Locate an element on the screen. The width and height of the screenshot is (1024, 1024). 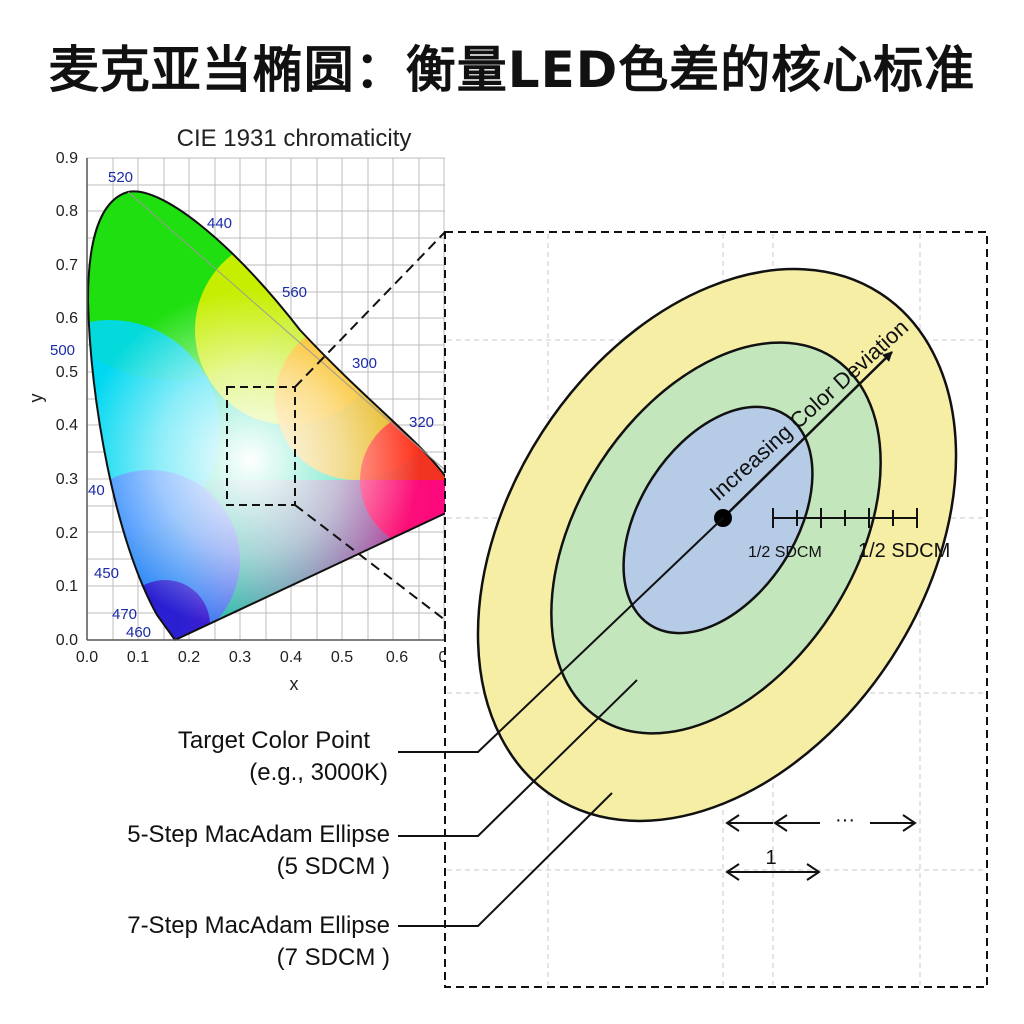
wavelength-label: 520 is located at coordinates (120, 177).